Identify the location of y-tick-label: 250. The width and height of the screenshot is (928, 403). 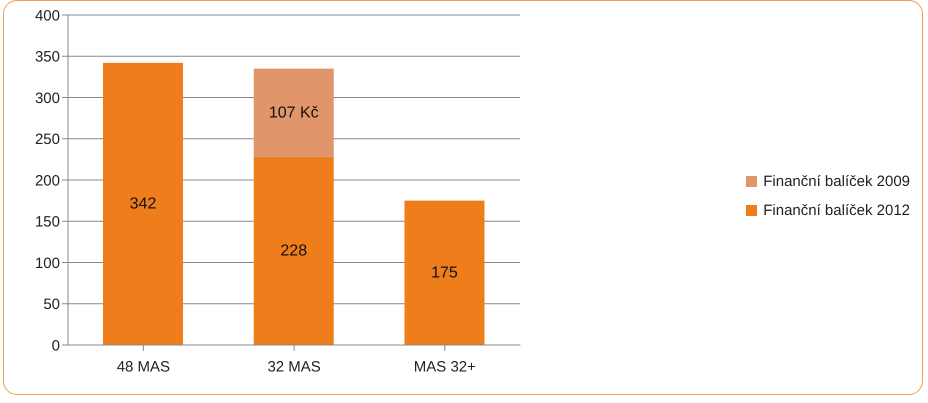
(47, 139).